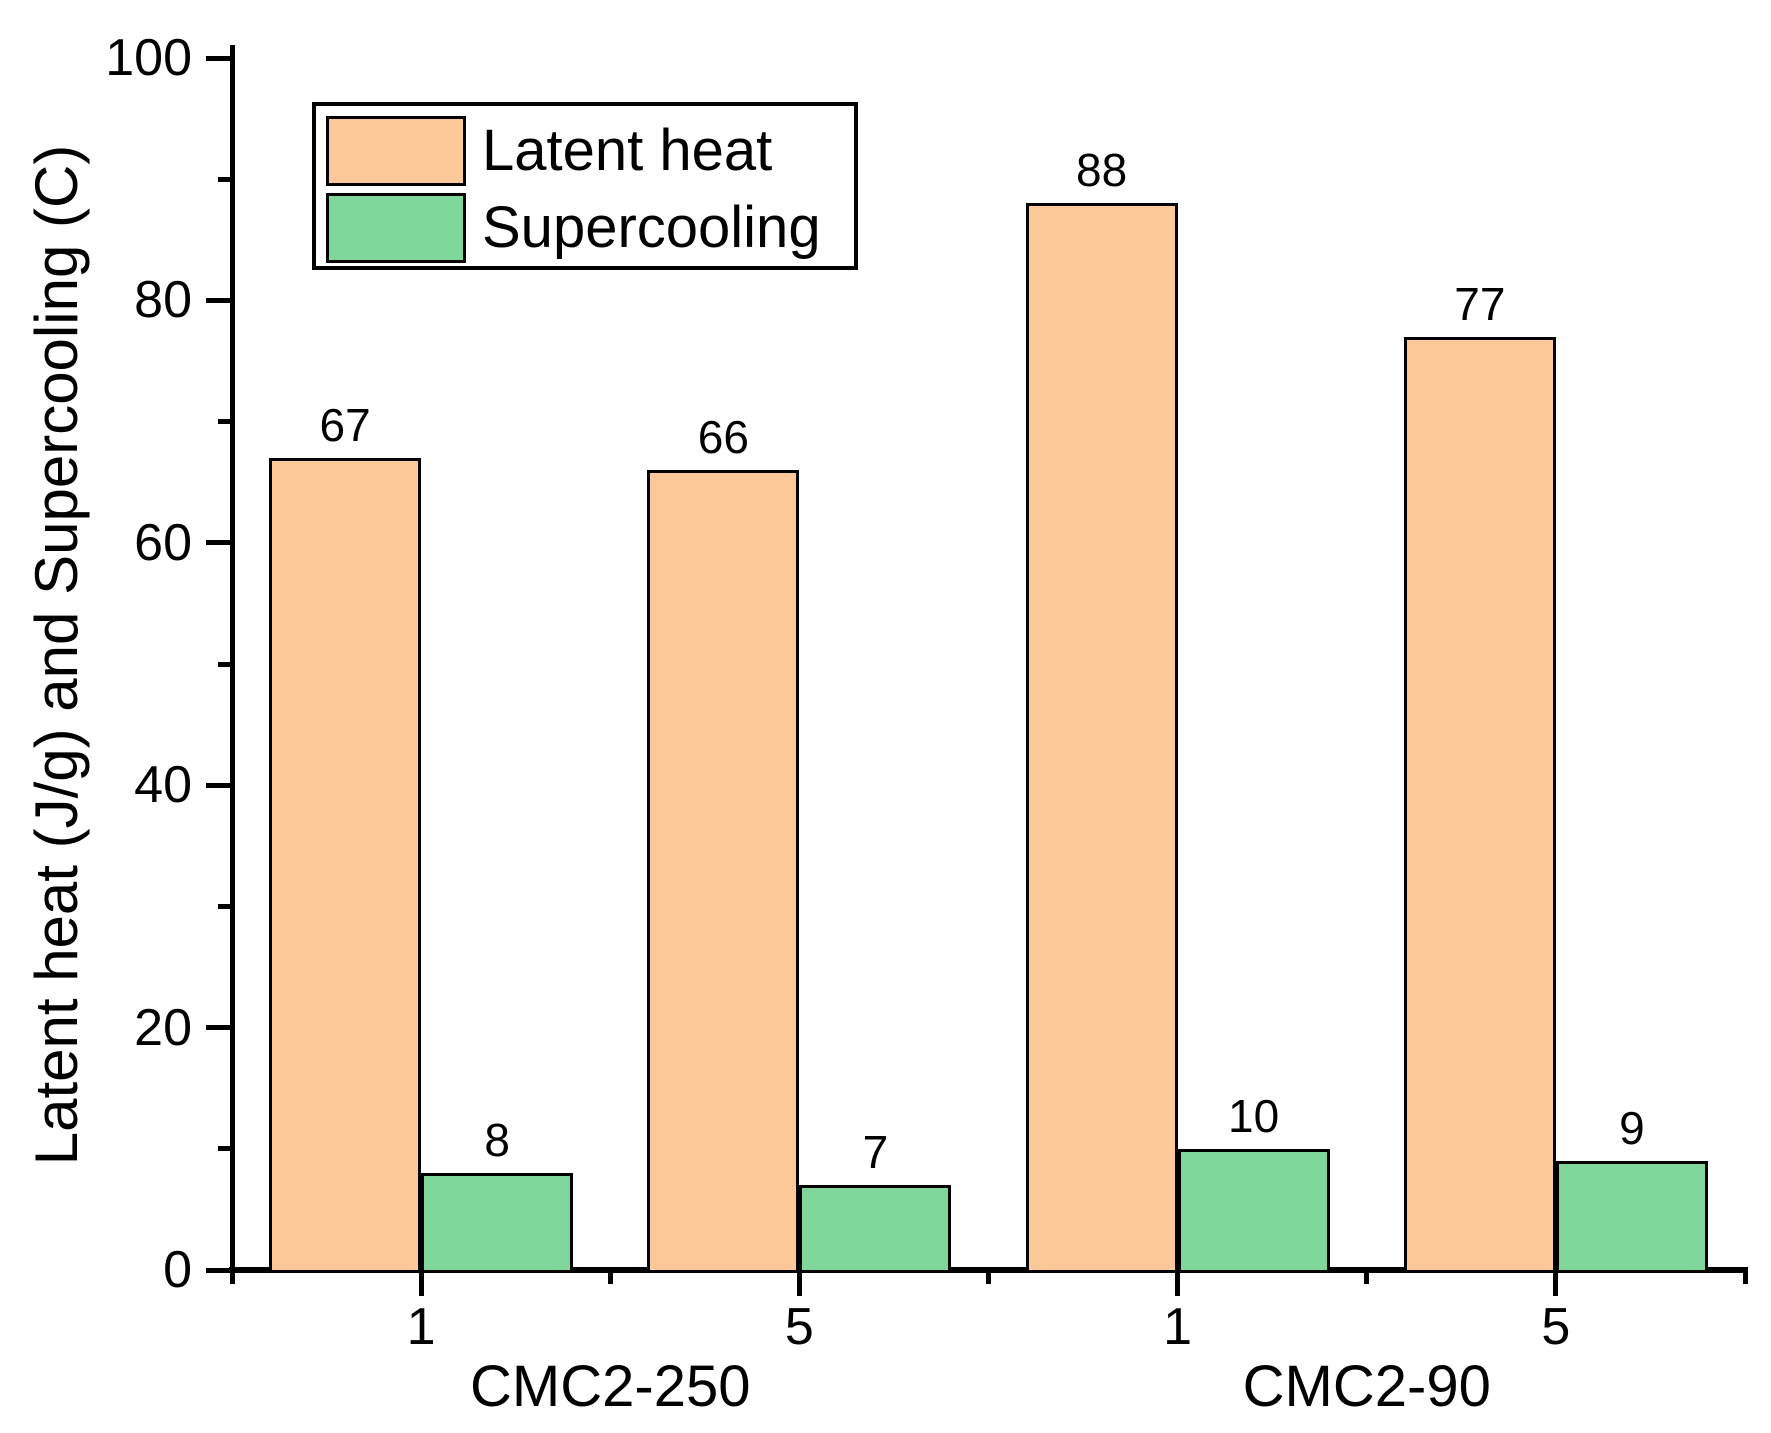 The image size is (1771, 1433). I want to click on legend-item-supercooling: Supercooling, so click(573, 228).